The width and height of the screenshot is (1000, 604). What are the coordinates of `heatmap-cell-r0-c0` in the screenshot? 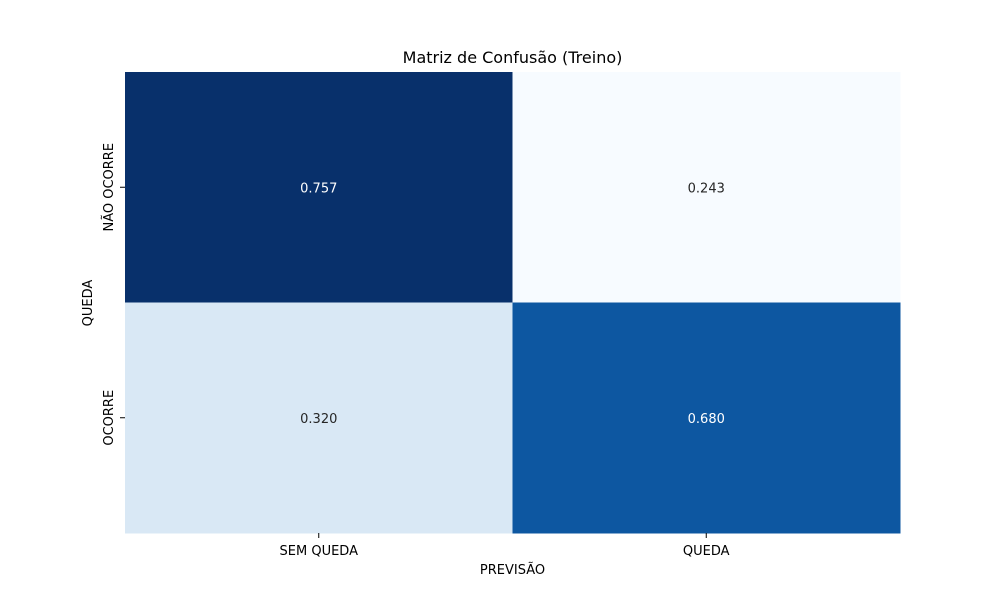 It's located at (319, 187).